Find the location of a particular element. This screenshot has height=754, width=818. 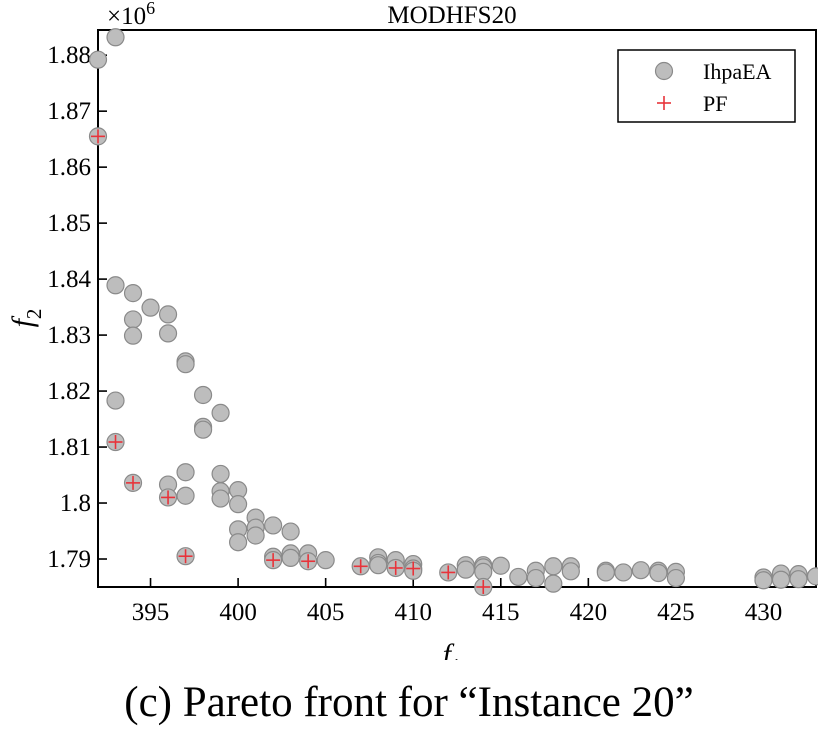

legend-label-ihpaea: IhpaEA is located at coordinates (737, 71).